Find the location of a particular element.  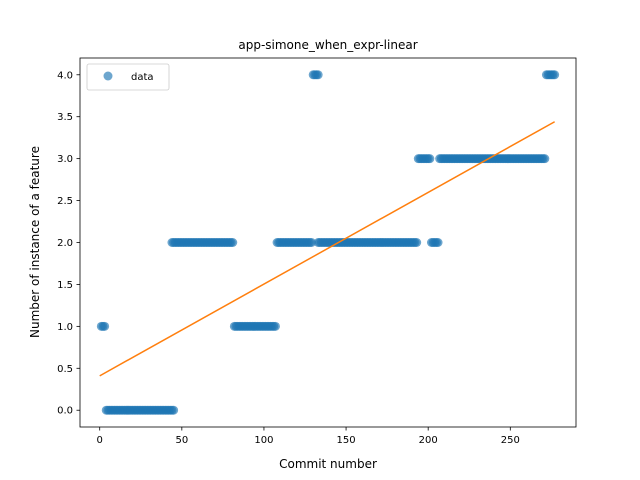

x-tick-label: 250 is located at coordinates (510, 440).